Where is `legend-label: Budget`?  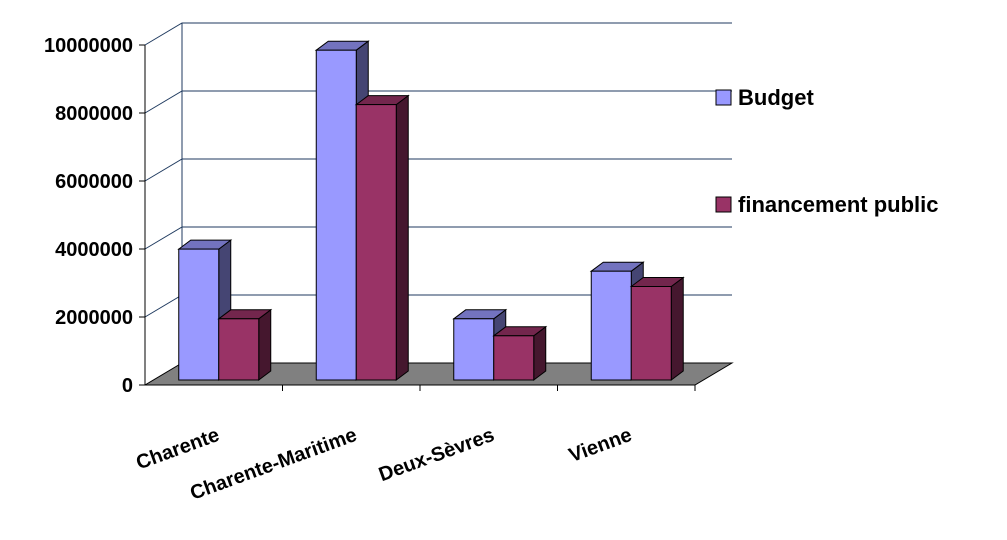 legend-label: Budget is located at coordinates (776, 97).